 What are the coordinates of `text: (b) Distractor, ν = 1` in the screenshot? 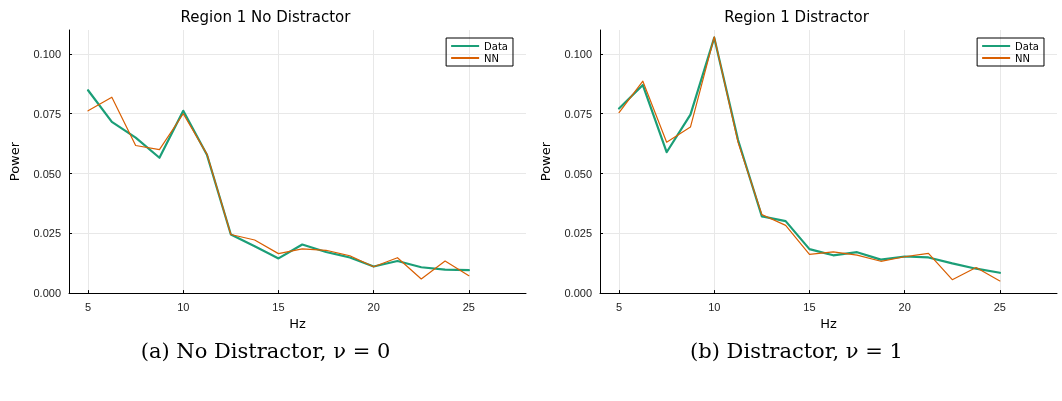 It's located at (796, 351).